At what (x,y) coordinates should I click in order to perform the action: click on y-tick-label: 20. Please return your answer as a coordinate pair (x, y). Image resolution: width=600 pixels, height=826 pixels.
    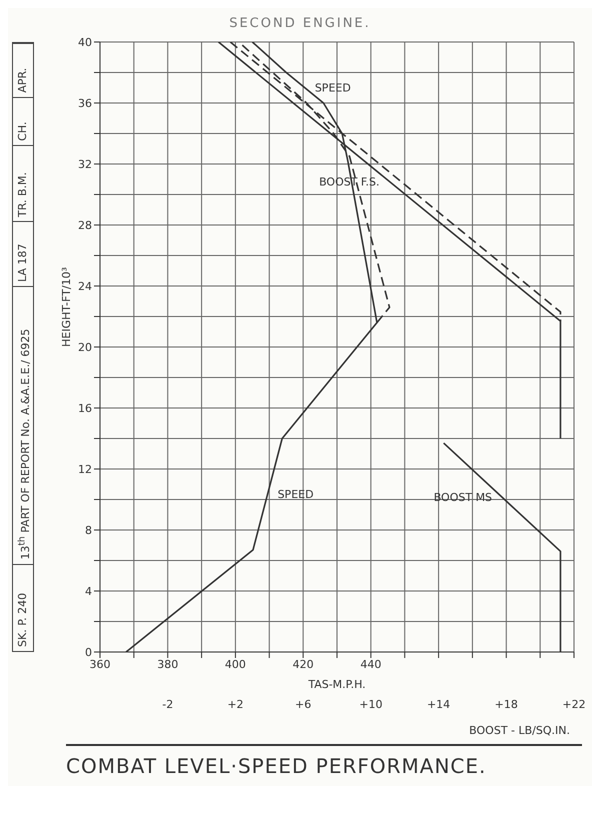
    Looking at the image, I should click on (85, 347).